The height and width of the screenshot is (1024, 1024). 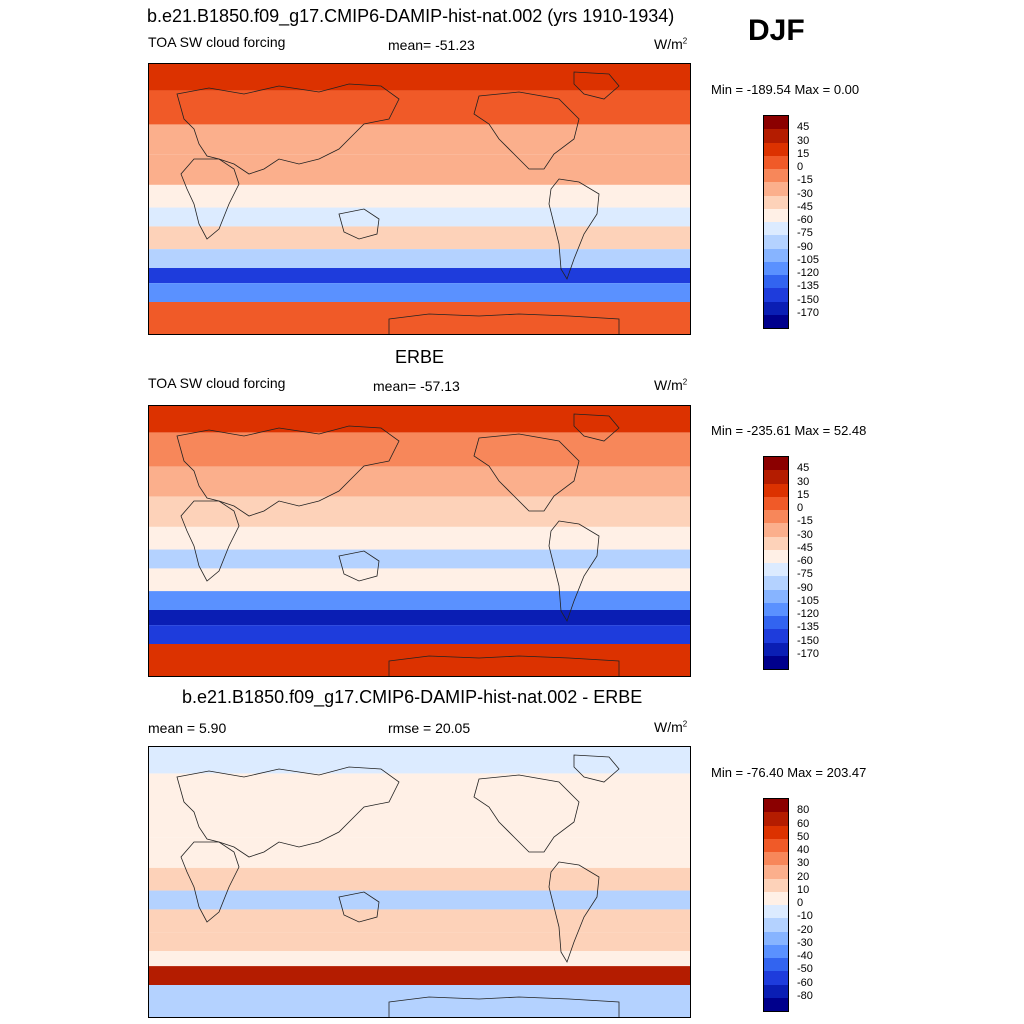 What do you see at coordinates (671, 44) in the screenshot?
I see `panel1-units: W/m2` at bounding box center [671, 44].